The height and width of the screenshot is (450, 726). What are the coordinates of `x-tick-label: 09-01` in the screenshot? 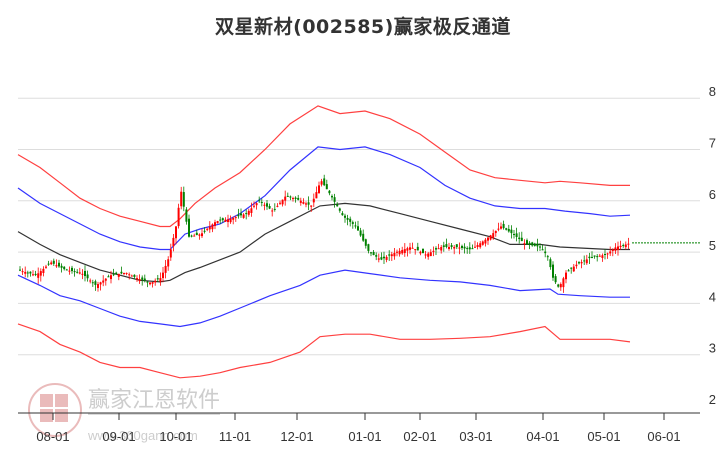 It's located at (118, 436).